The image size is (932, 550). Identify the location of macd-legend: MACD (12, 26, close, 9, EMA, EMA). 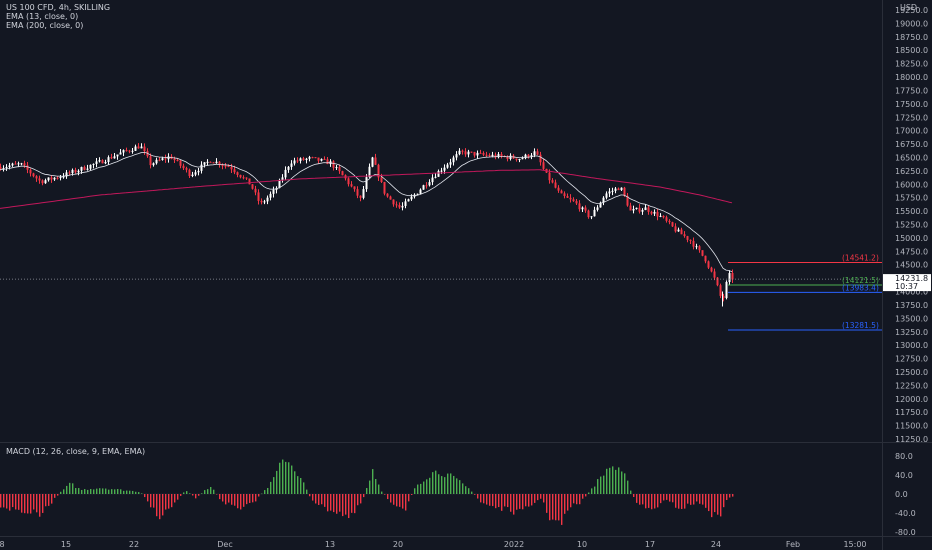
(76, 451).